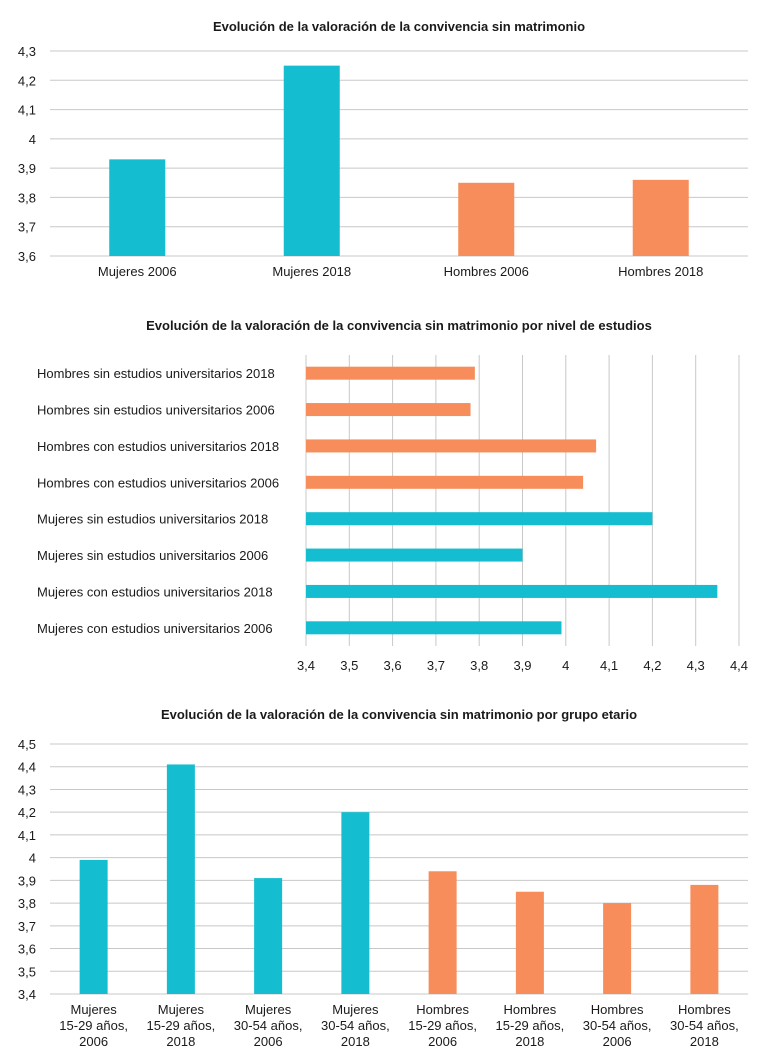  I want to click on c2-xtick-label: 4,1, so click(609, 665).